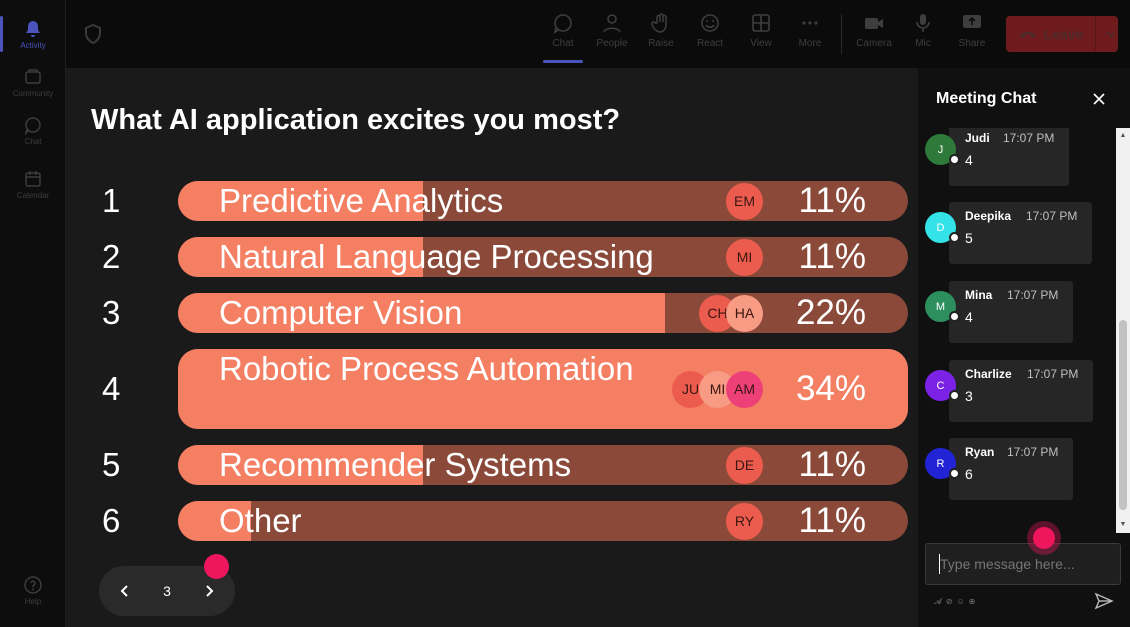 This screenshot has height=627, width=1130. What do you see at coordinates (1096, 34) in the screenshot?
I see `leave-divider` at bounding box center [1096, 34].